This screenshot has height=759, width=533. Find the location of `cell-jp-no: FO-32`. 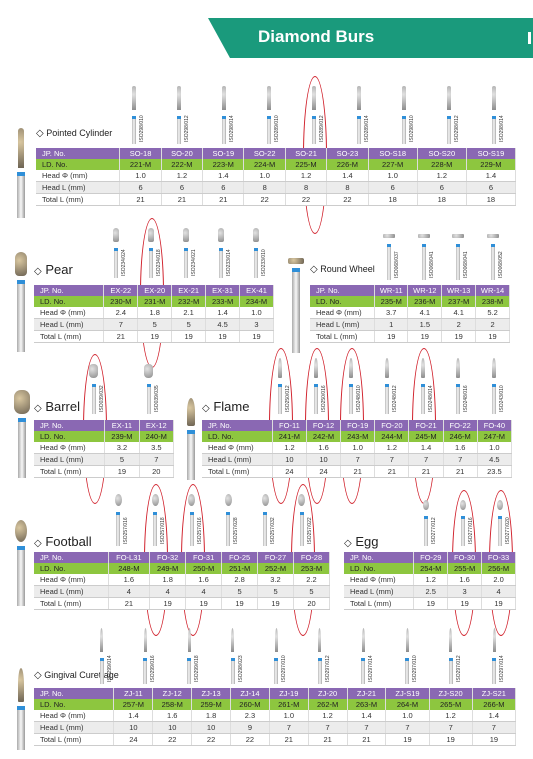

cell-jp-no: FO-32 is located at coordinates (168, 557).